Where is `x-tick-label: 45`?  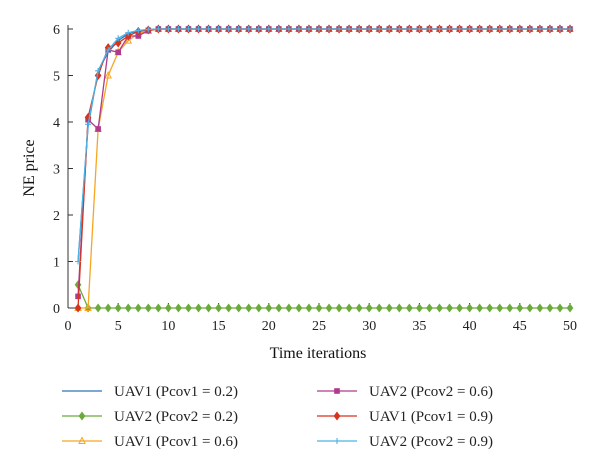 x-tick-label: 45 is located at coordinates (520, 326).